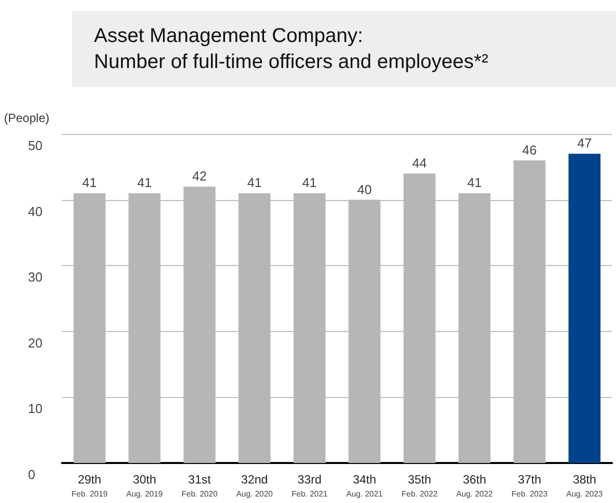 The image size is (616, 503). What do you see at coordinates (35, 408) in the screenshot?
I see `y-tick-label: 10` at bounding box center [35, 408].